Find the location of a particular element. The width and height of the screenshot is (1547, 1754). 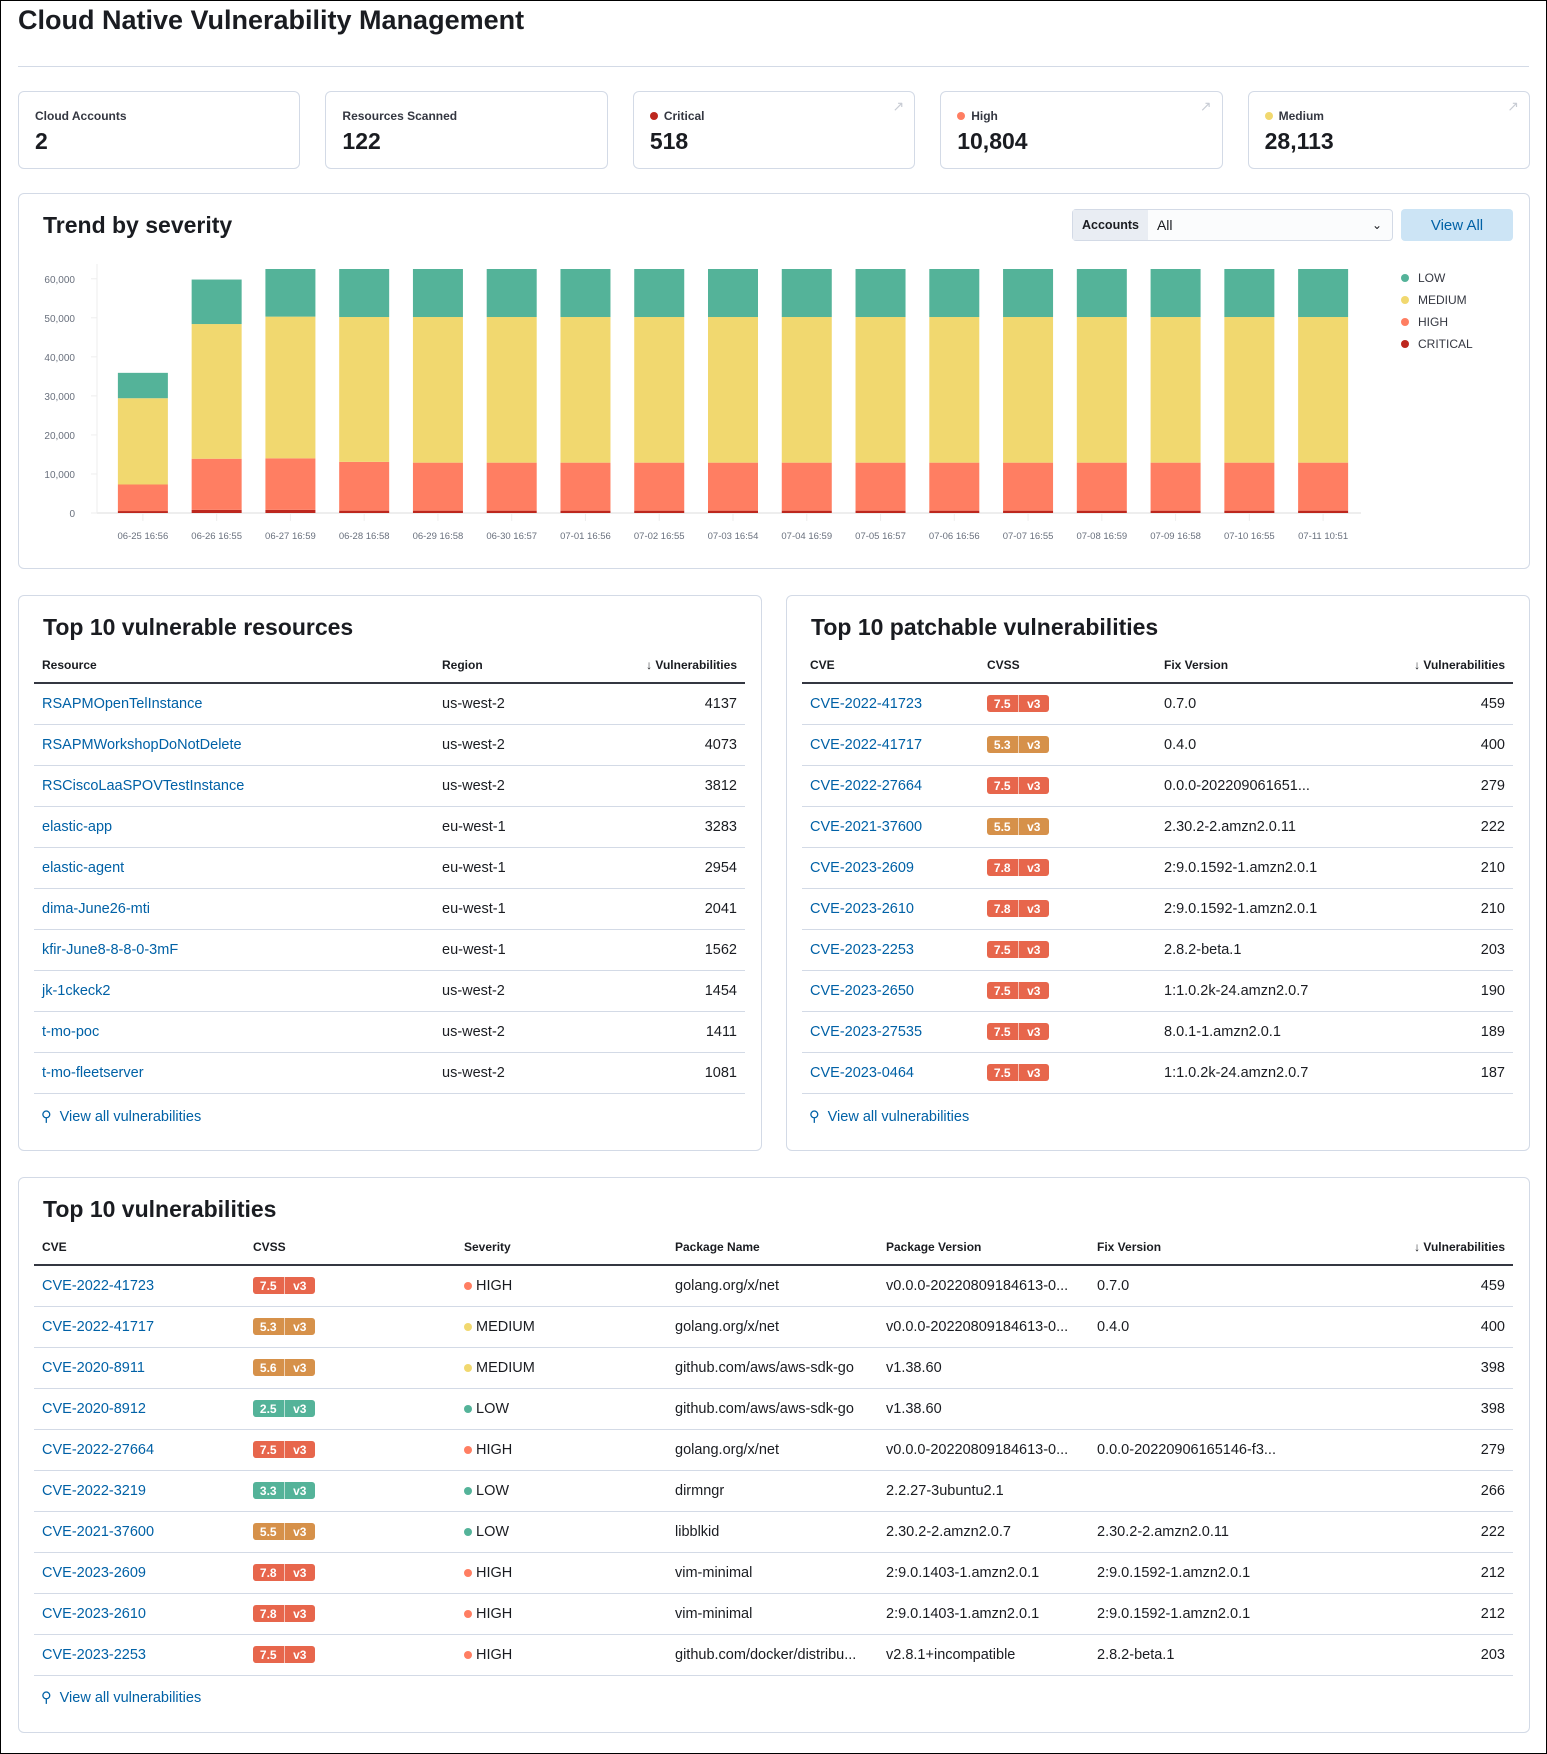

column-header: CVE is located at coordinates (890, 665).